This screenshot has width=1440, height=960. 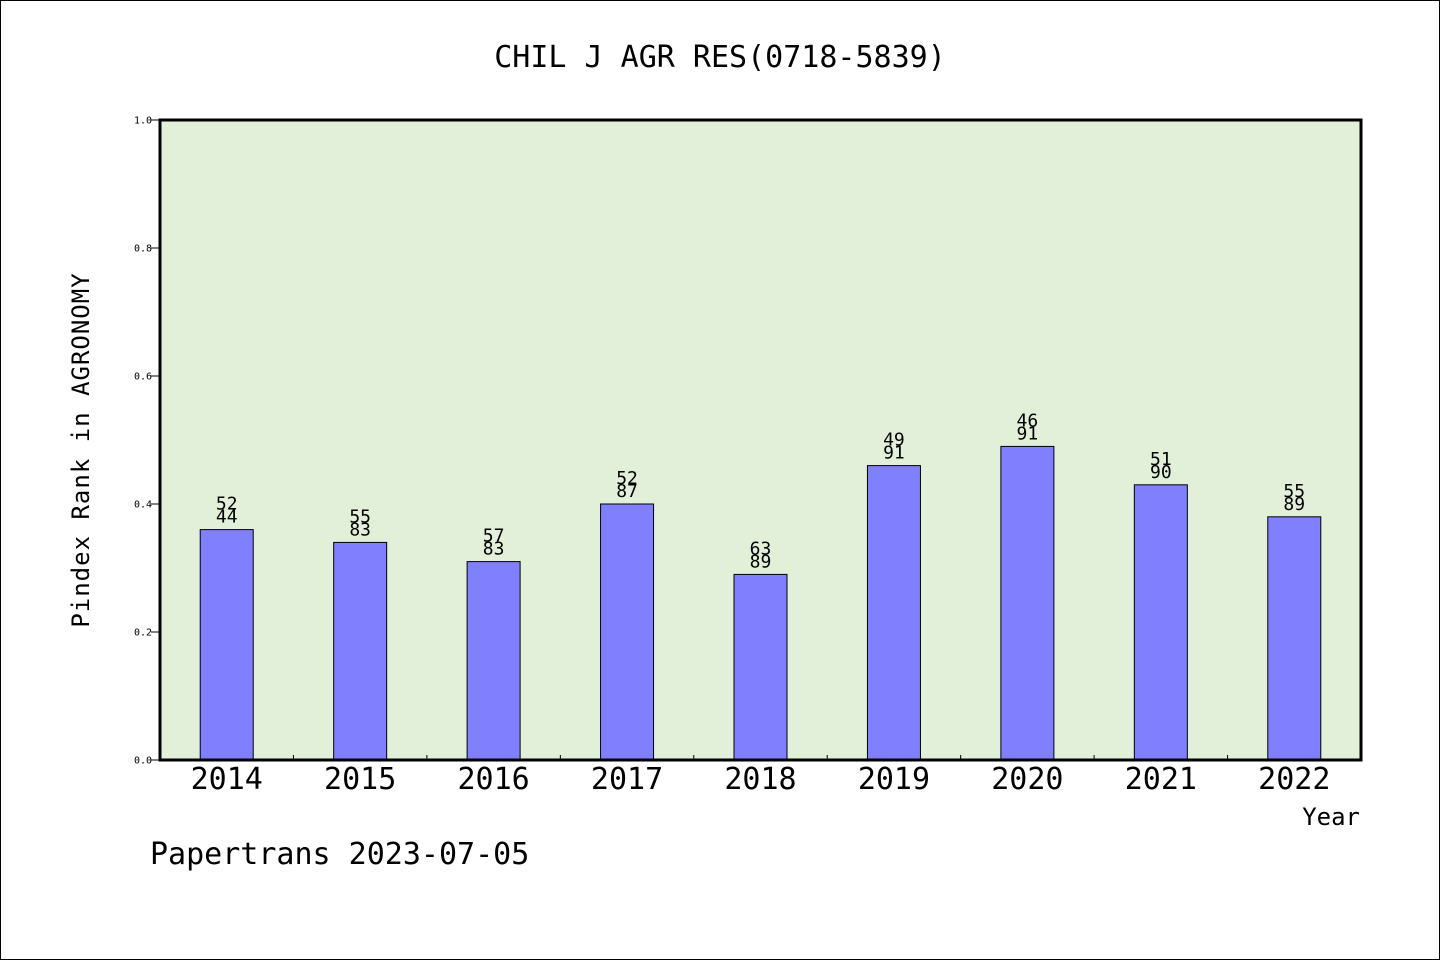 What do you see at coordinates (760, 779) in the screenshot?
I see `x-tick-label: 2018` at bounding box center [760, 779].